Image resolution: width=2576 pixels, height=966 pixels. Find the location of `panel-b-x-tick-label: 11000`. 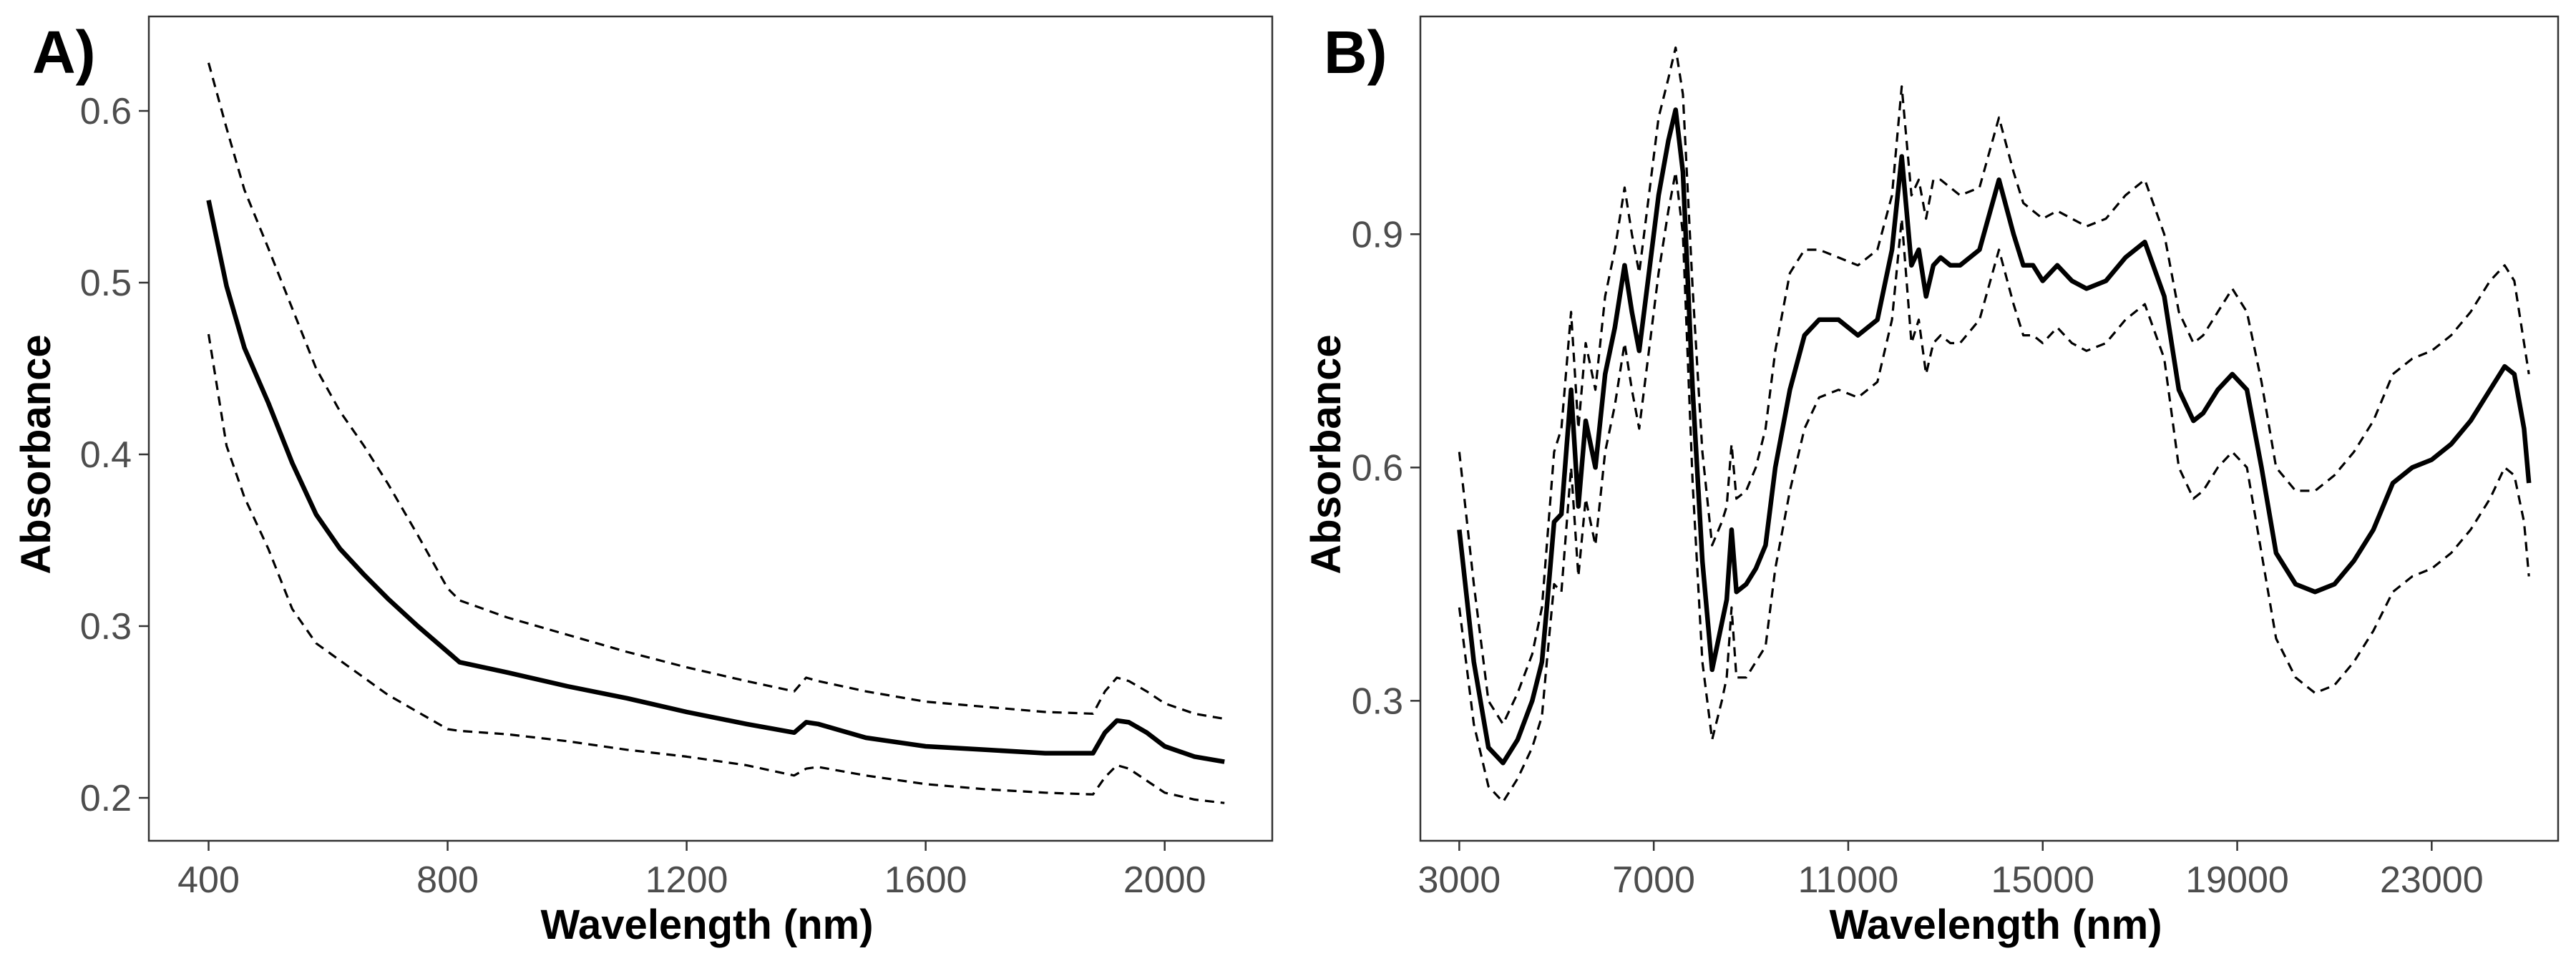

panel-b-x-tick-label: 11000 is located at coordinates (1848, 880).